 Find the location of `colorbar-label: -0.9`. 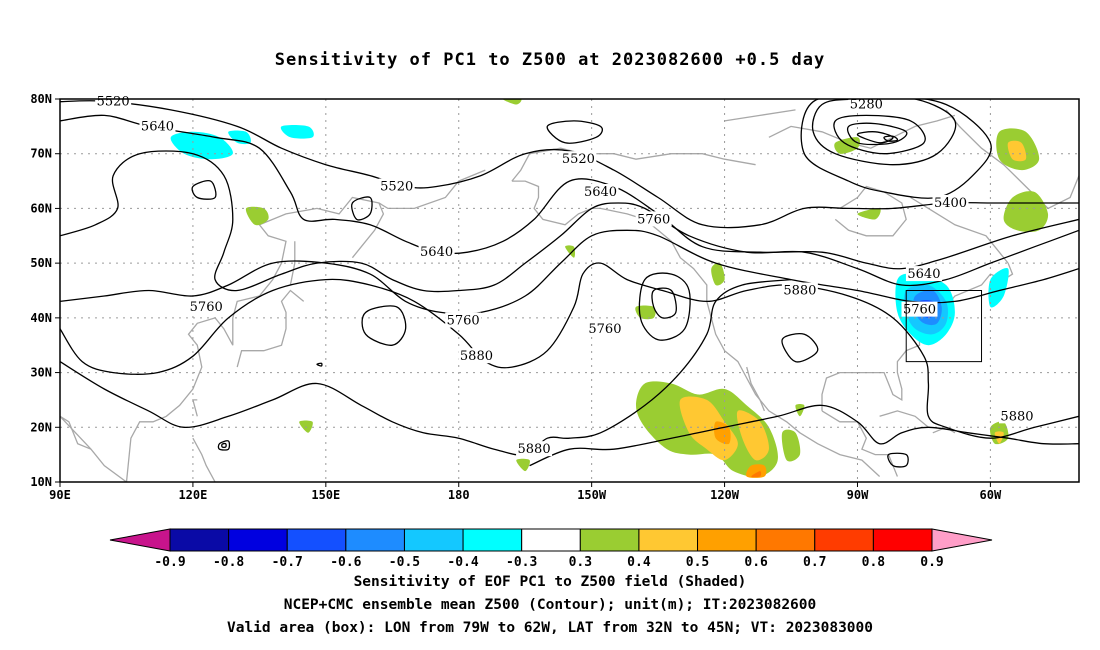

colorbar-label: -0.9 is located at coordinates (169, 562).